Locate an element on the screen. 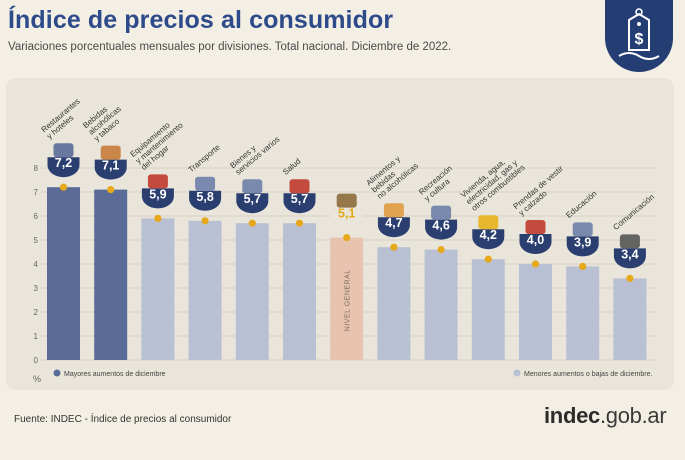 The width and height of the screenshot is (685, 460). y-tick-label: 1 is located at coordinates (36, 336).